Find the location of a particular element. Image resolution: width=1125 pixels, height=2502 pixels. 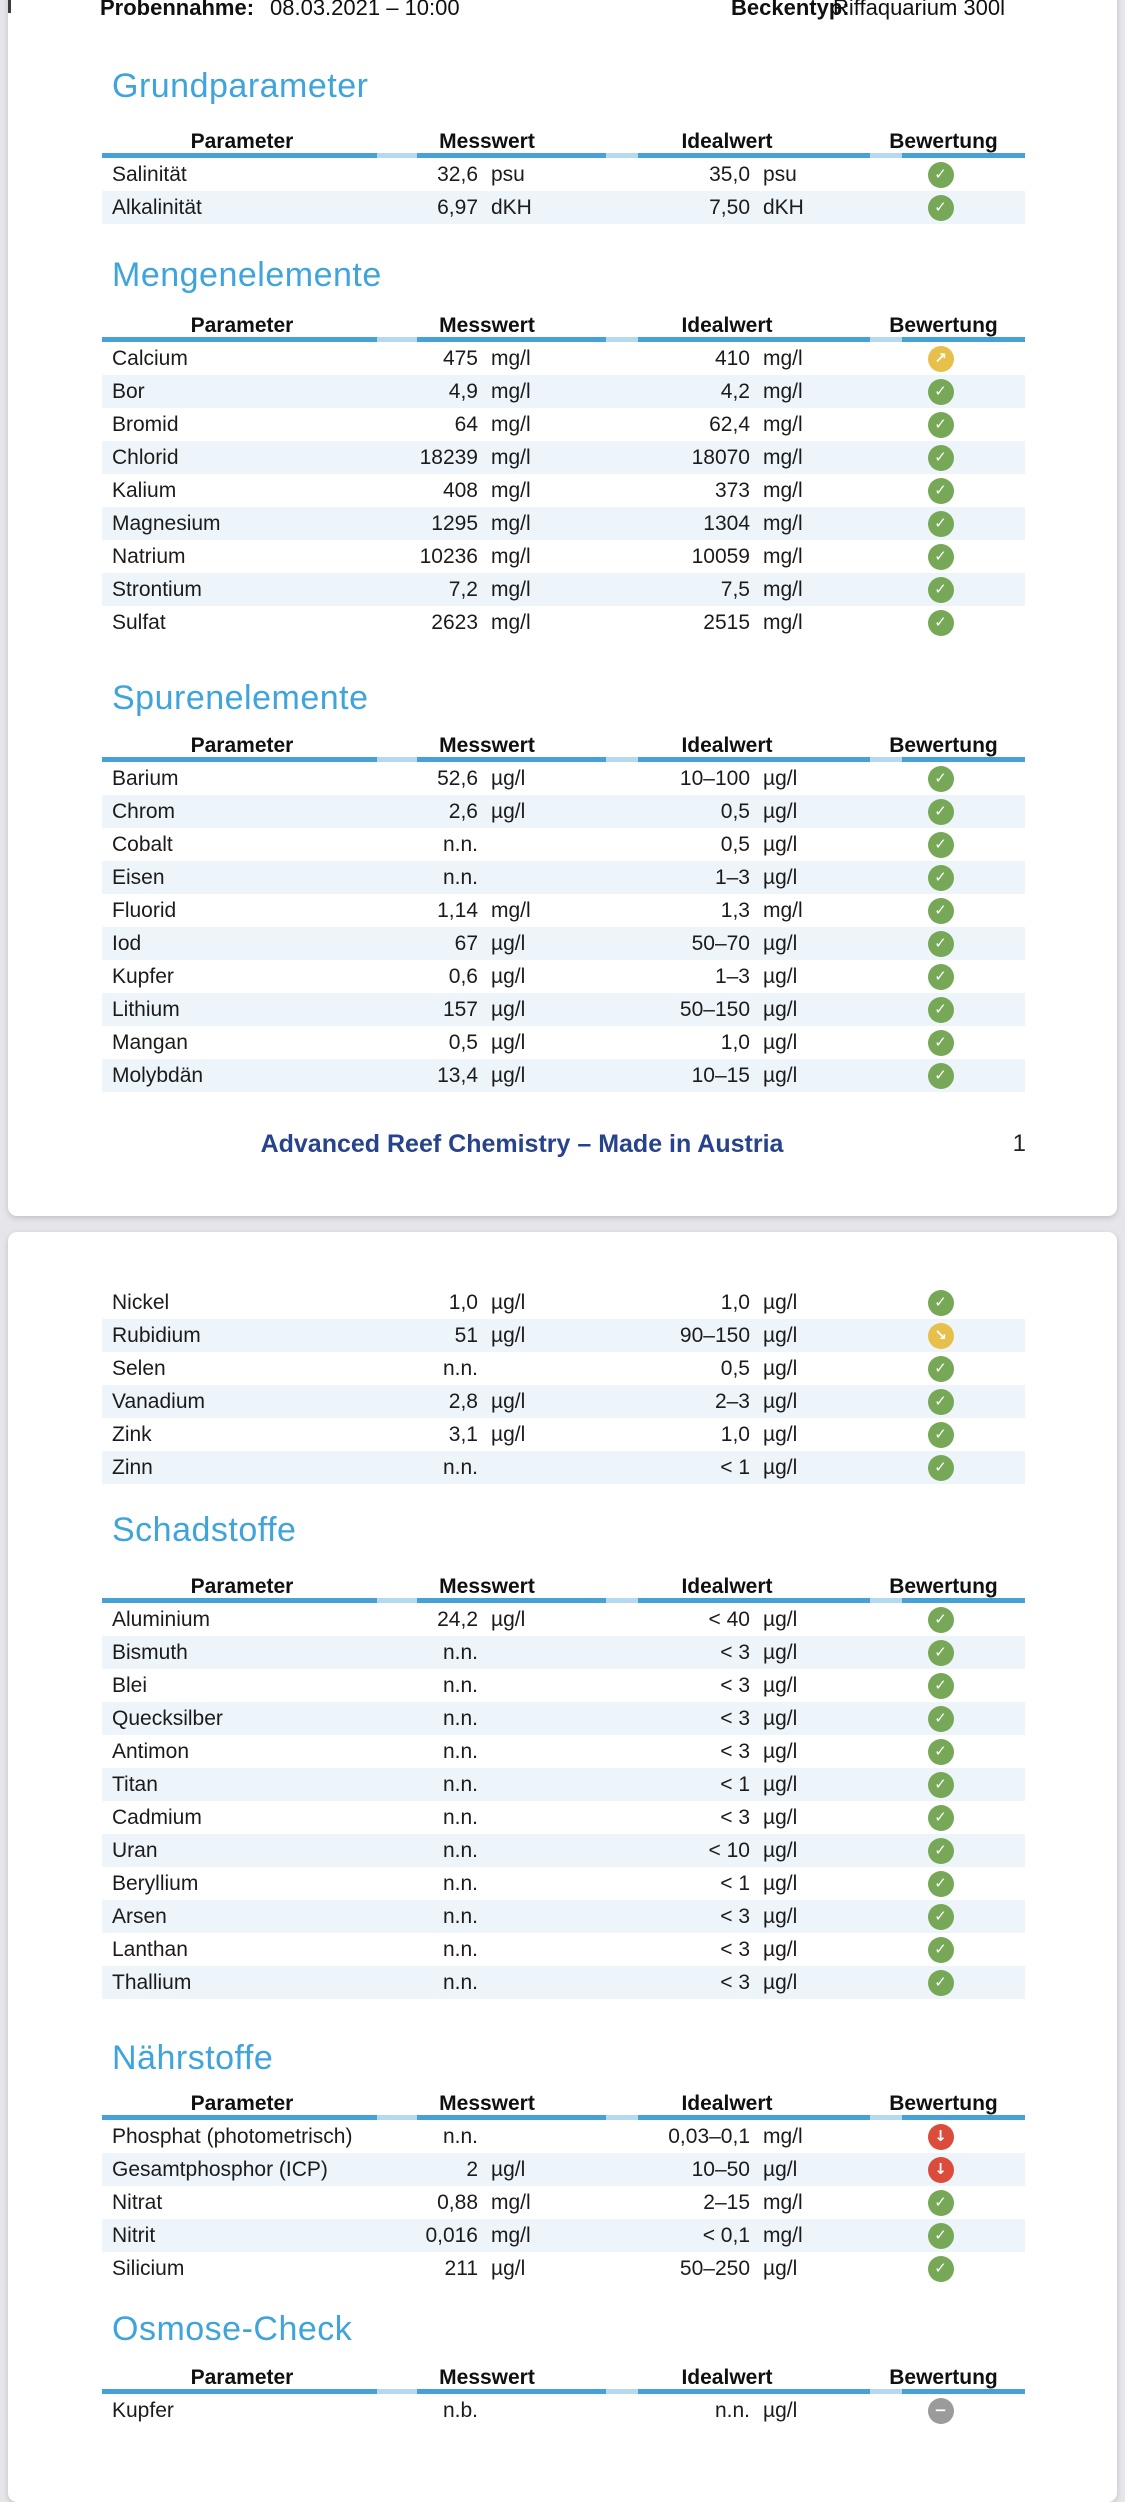

column-header-messwert: Messwert is located at coordinates (487, 1586).